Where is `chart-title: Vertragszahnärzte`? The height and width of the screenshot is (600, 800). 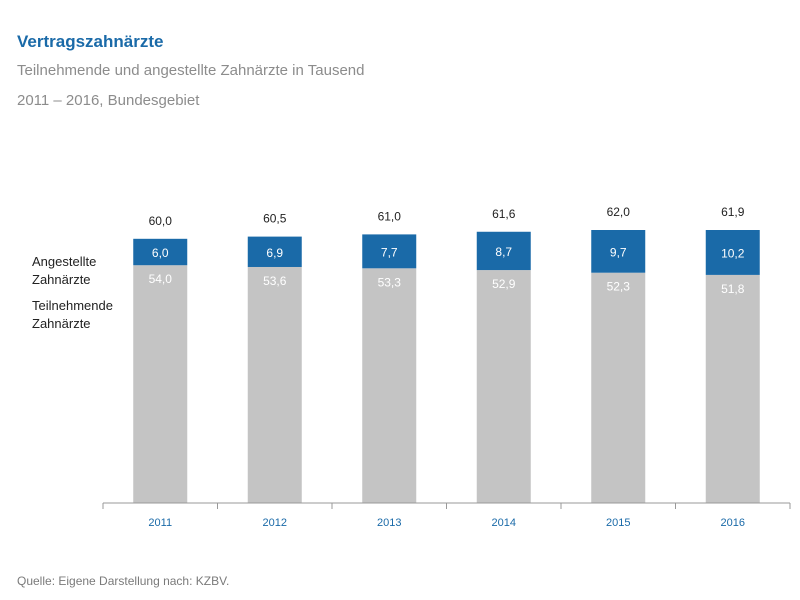
chart-title: Vertragszahnärzte is located at coordinates (90, 41).